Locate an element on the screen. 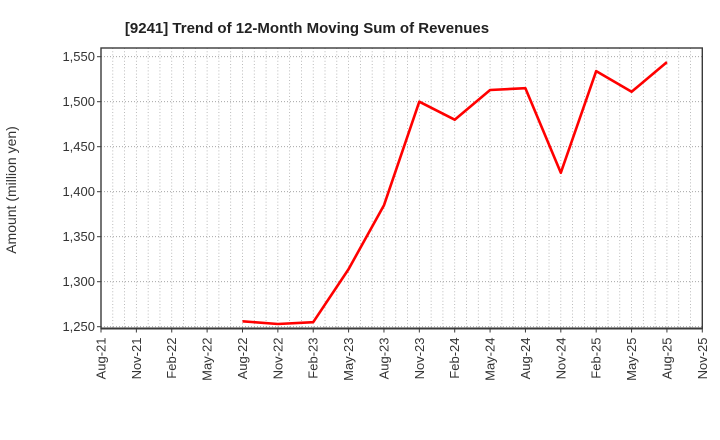 The height and width of the screenshot is (440, 720). x-tick-label: Aug-23 is located at coordinates (383, 359).